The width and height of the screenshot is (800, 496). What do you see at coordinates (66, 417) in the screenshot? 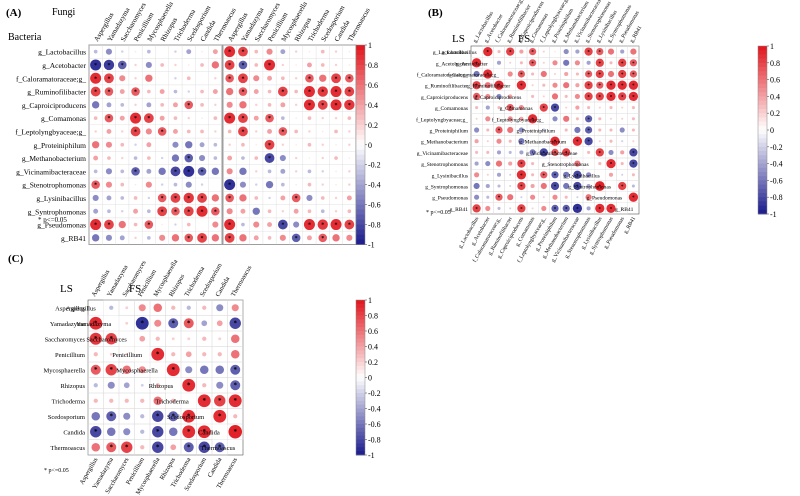
I see `panel-c-row-label: Scedosporium` at bounding box center [66, 417].